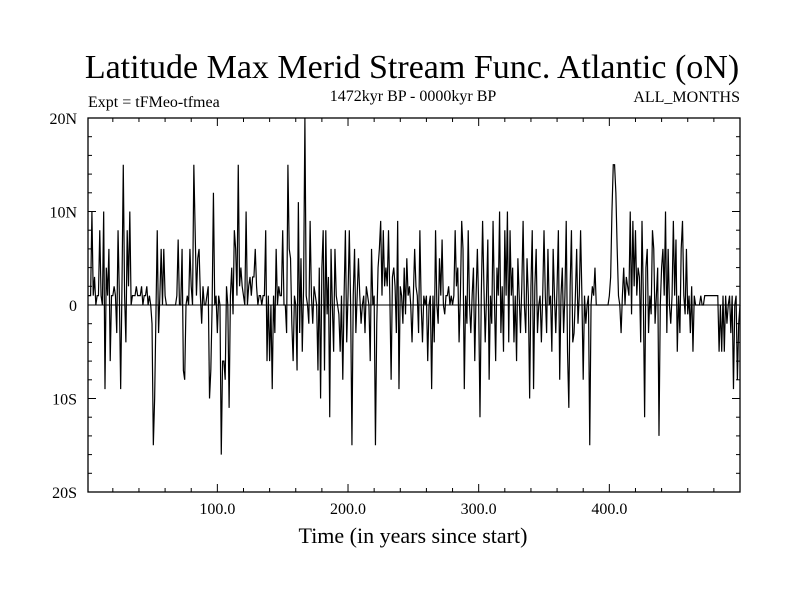 The image size is (800, 600). I want to click on time-range-label: 1472kyr BP - 0000kyr BP, so click(413, 96).